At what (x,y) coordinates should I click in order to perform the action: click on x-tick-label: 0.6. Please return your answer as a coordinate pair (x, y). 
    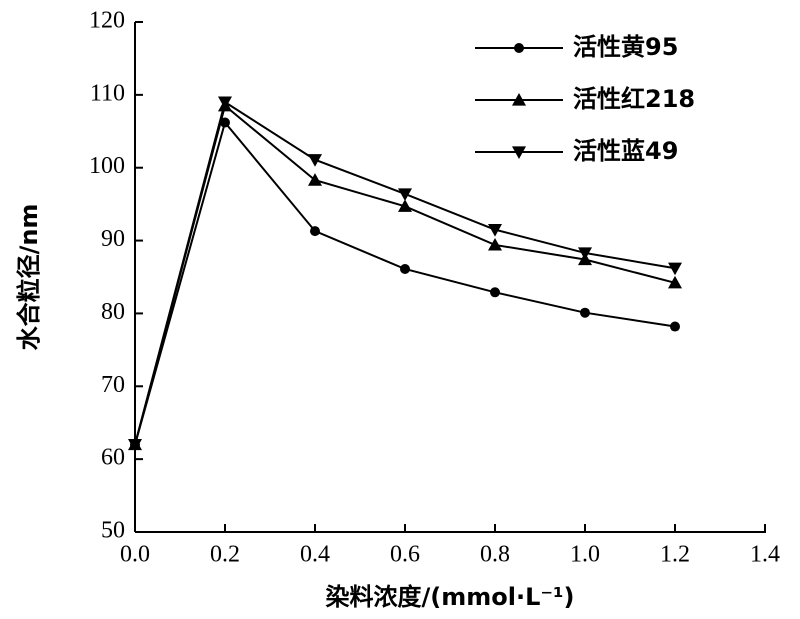
    Looking at the image, I should click on (405, 555).